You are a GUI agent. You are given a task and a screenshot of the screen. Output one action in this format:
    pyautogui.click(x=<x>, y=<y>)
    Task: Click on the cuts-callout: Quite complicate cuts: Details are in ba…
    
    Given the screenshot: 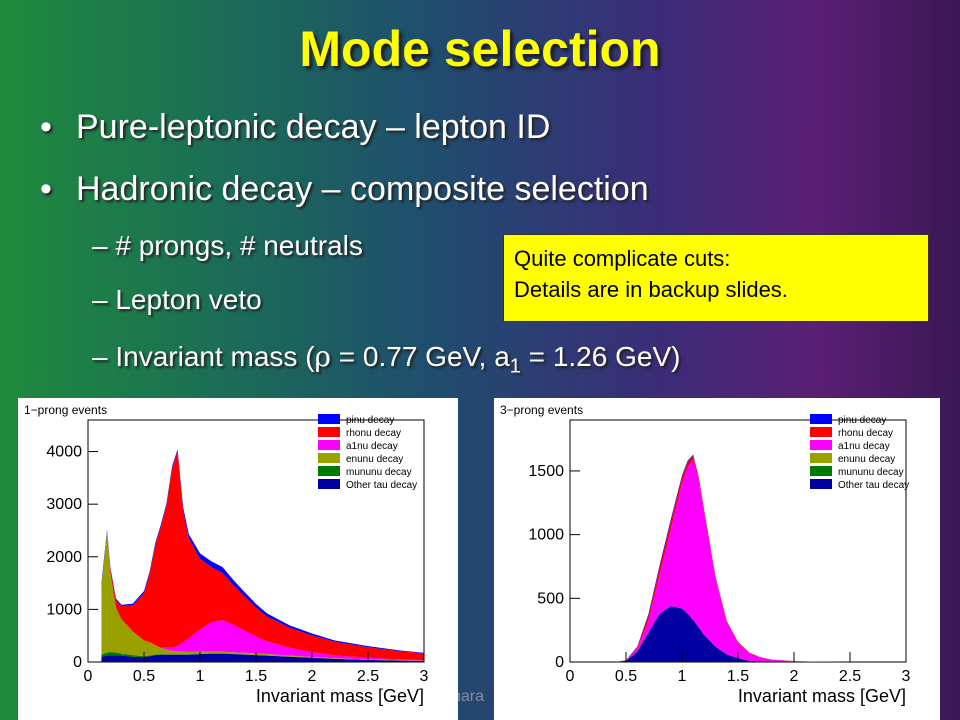 What is the action you would take?
    pyautogui.click(x=716, y=278)
    